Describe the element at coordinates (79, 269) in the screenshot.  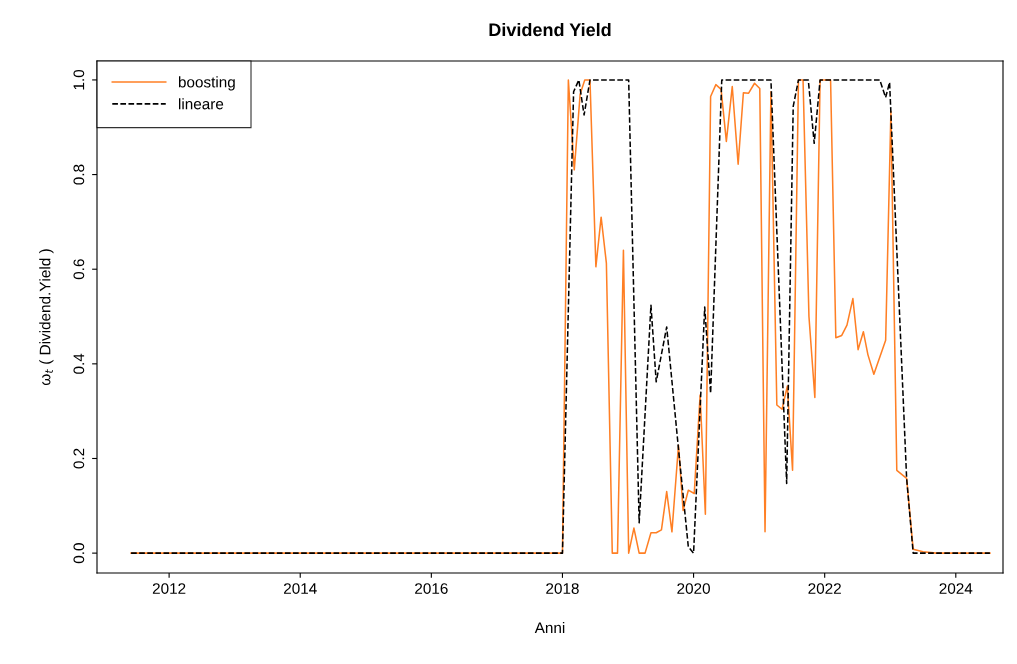
I see `y-tick-label: 0.6` at that location.